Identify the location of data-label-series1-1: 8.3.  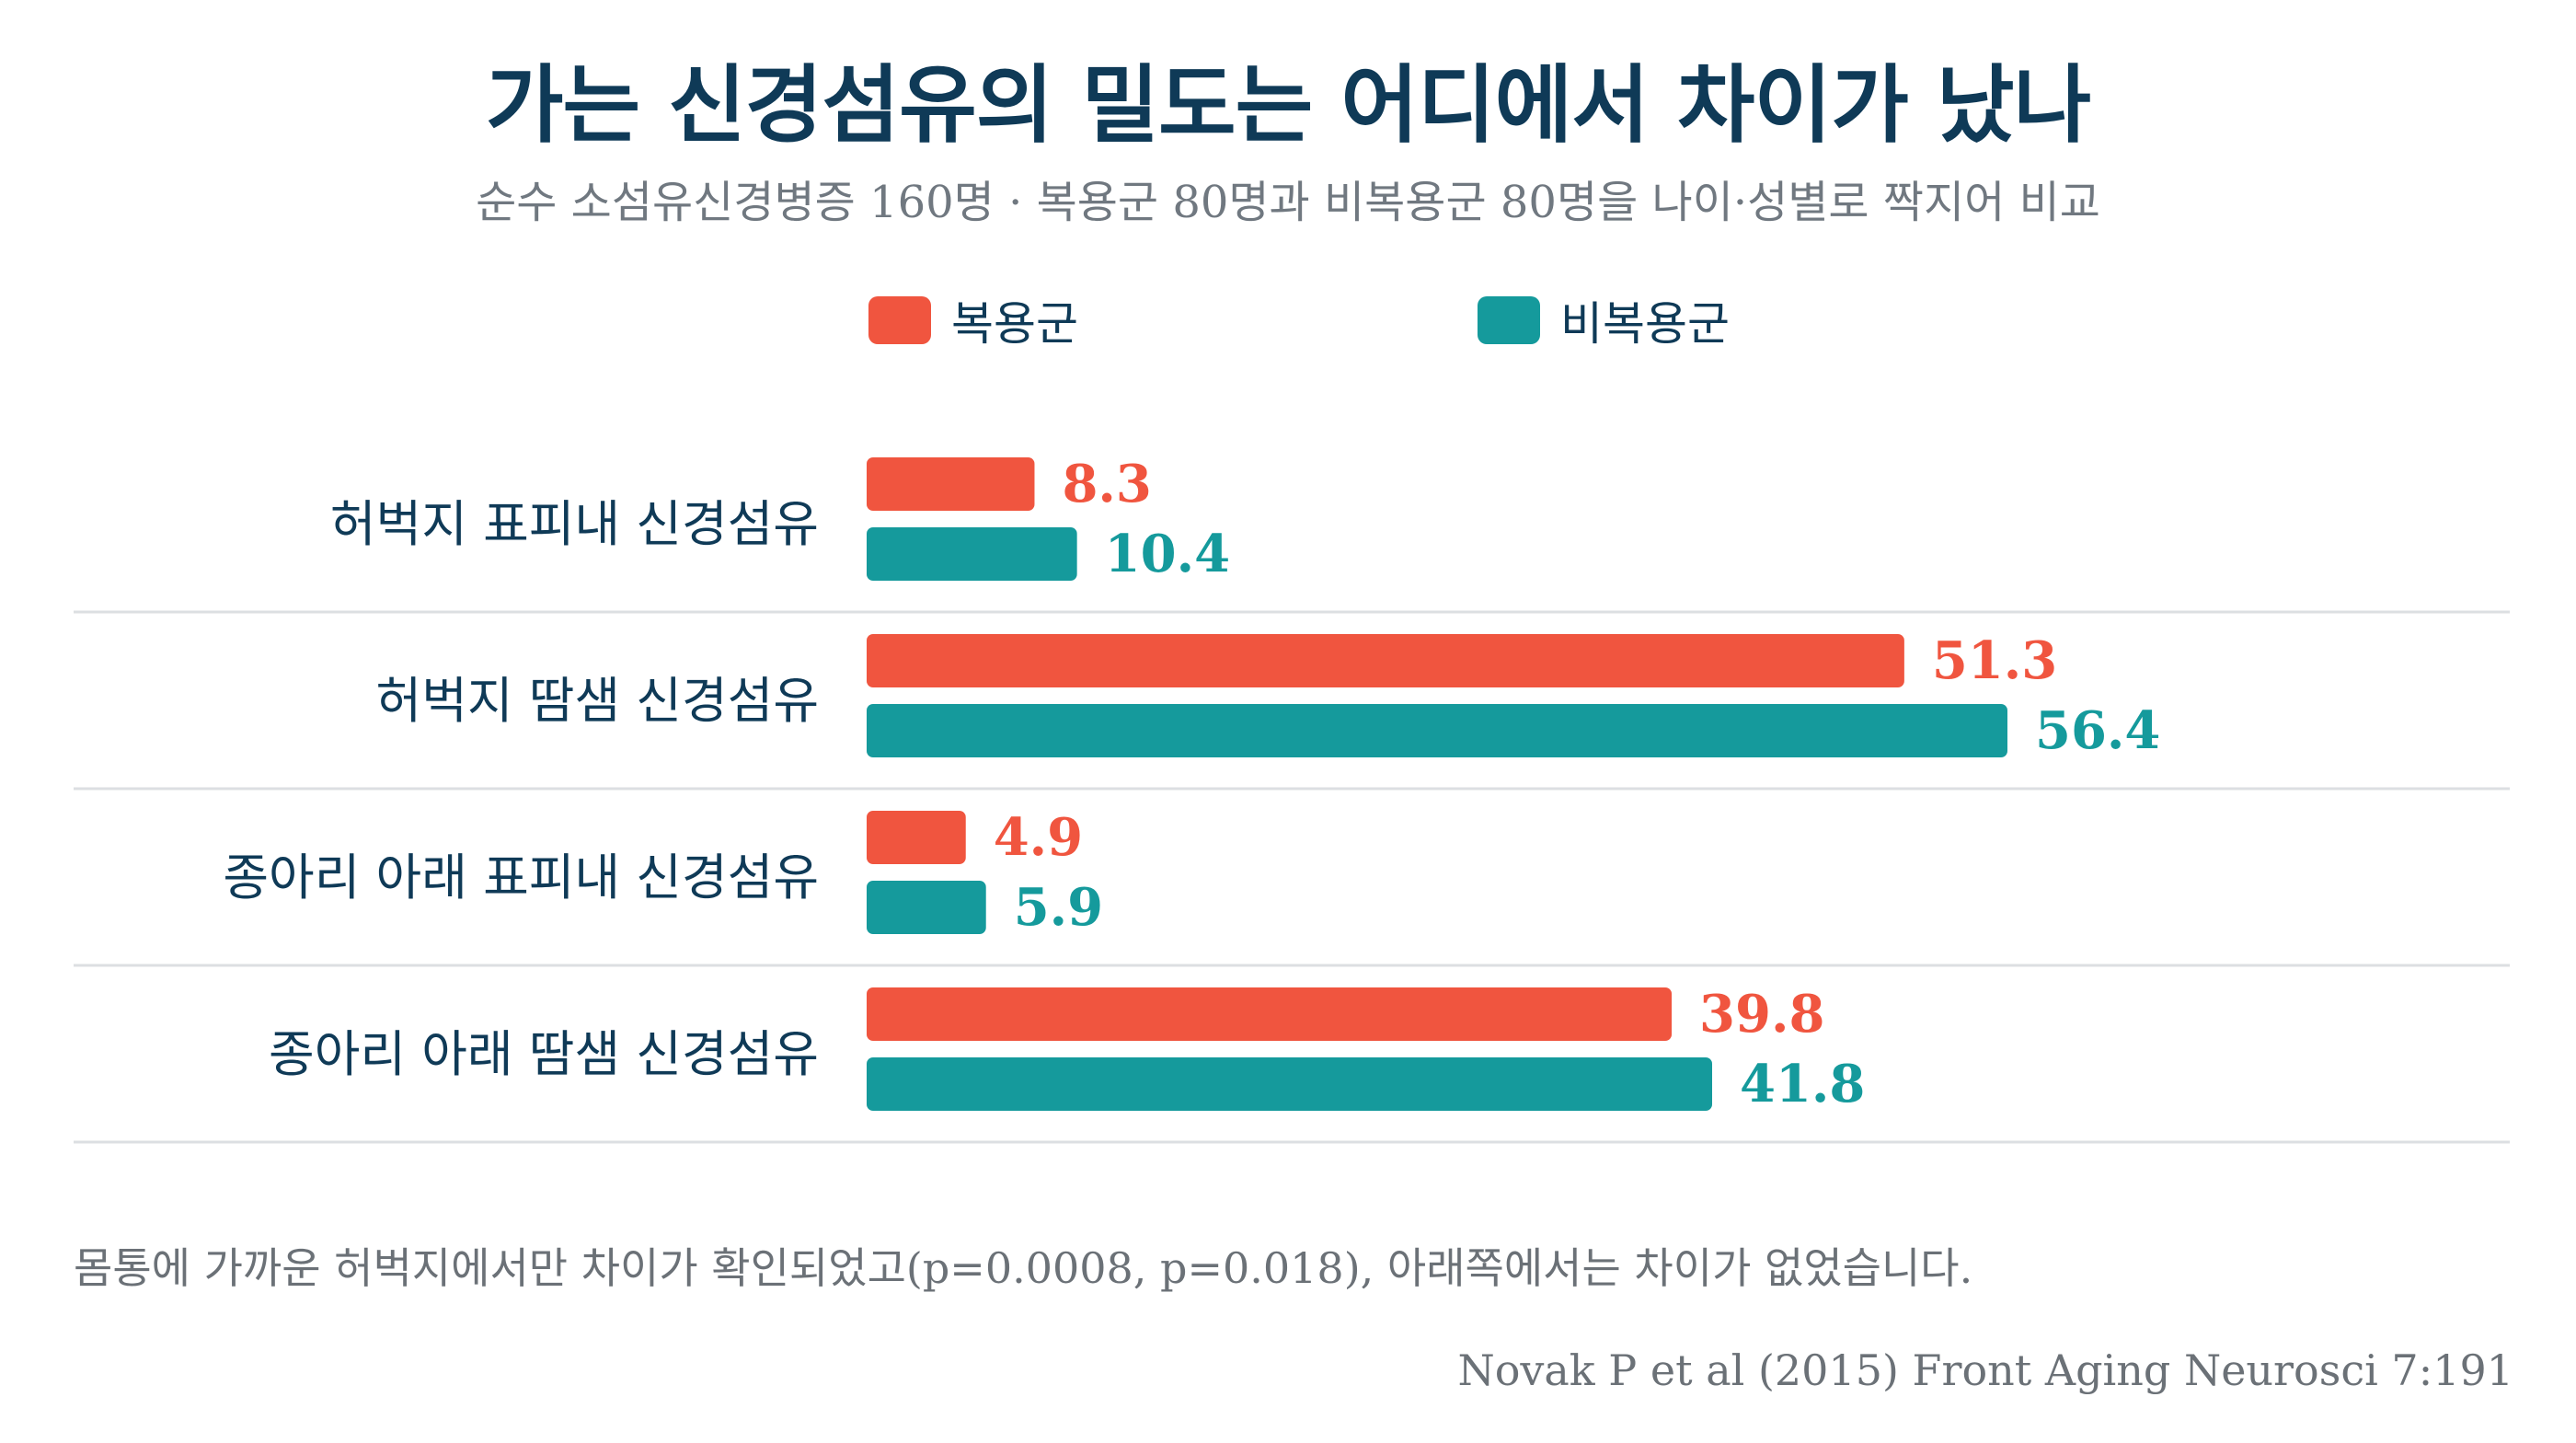
(1106, 484).